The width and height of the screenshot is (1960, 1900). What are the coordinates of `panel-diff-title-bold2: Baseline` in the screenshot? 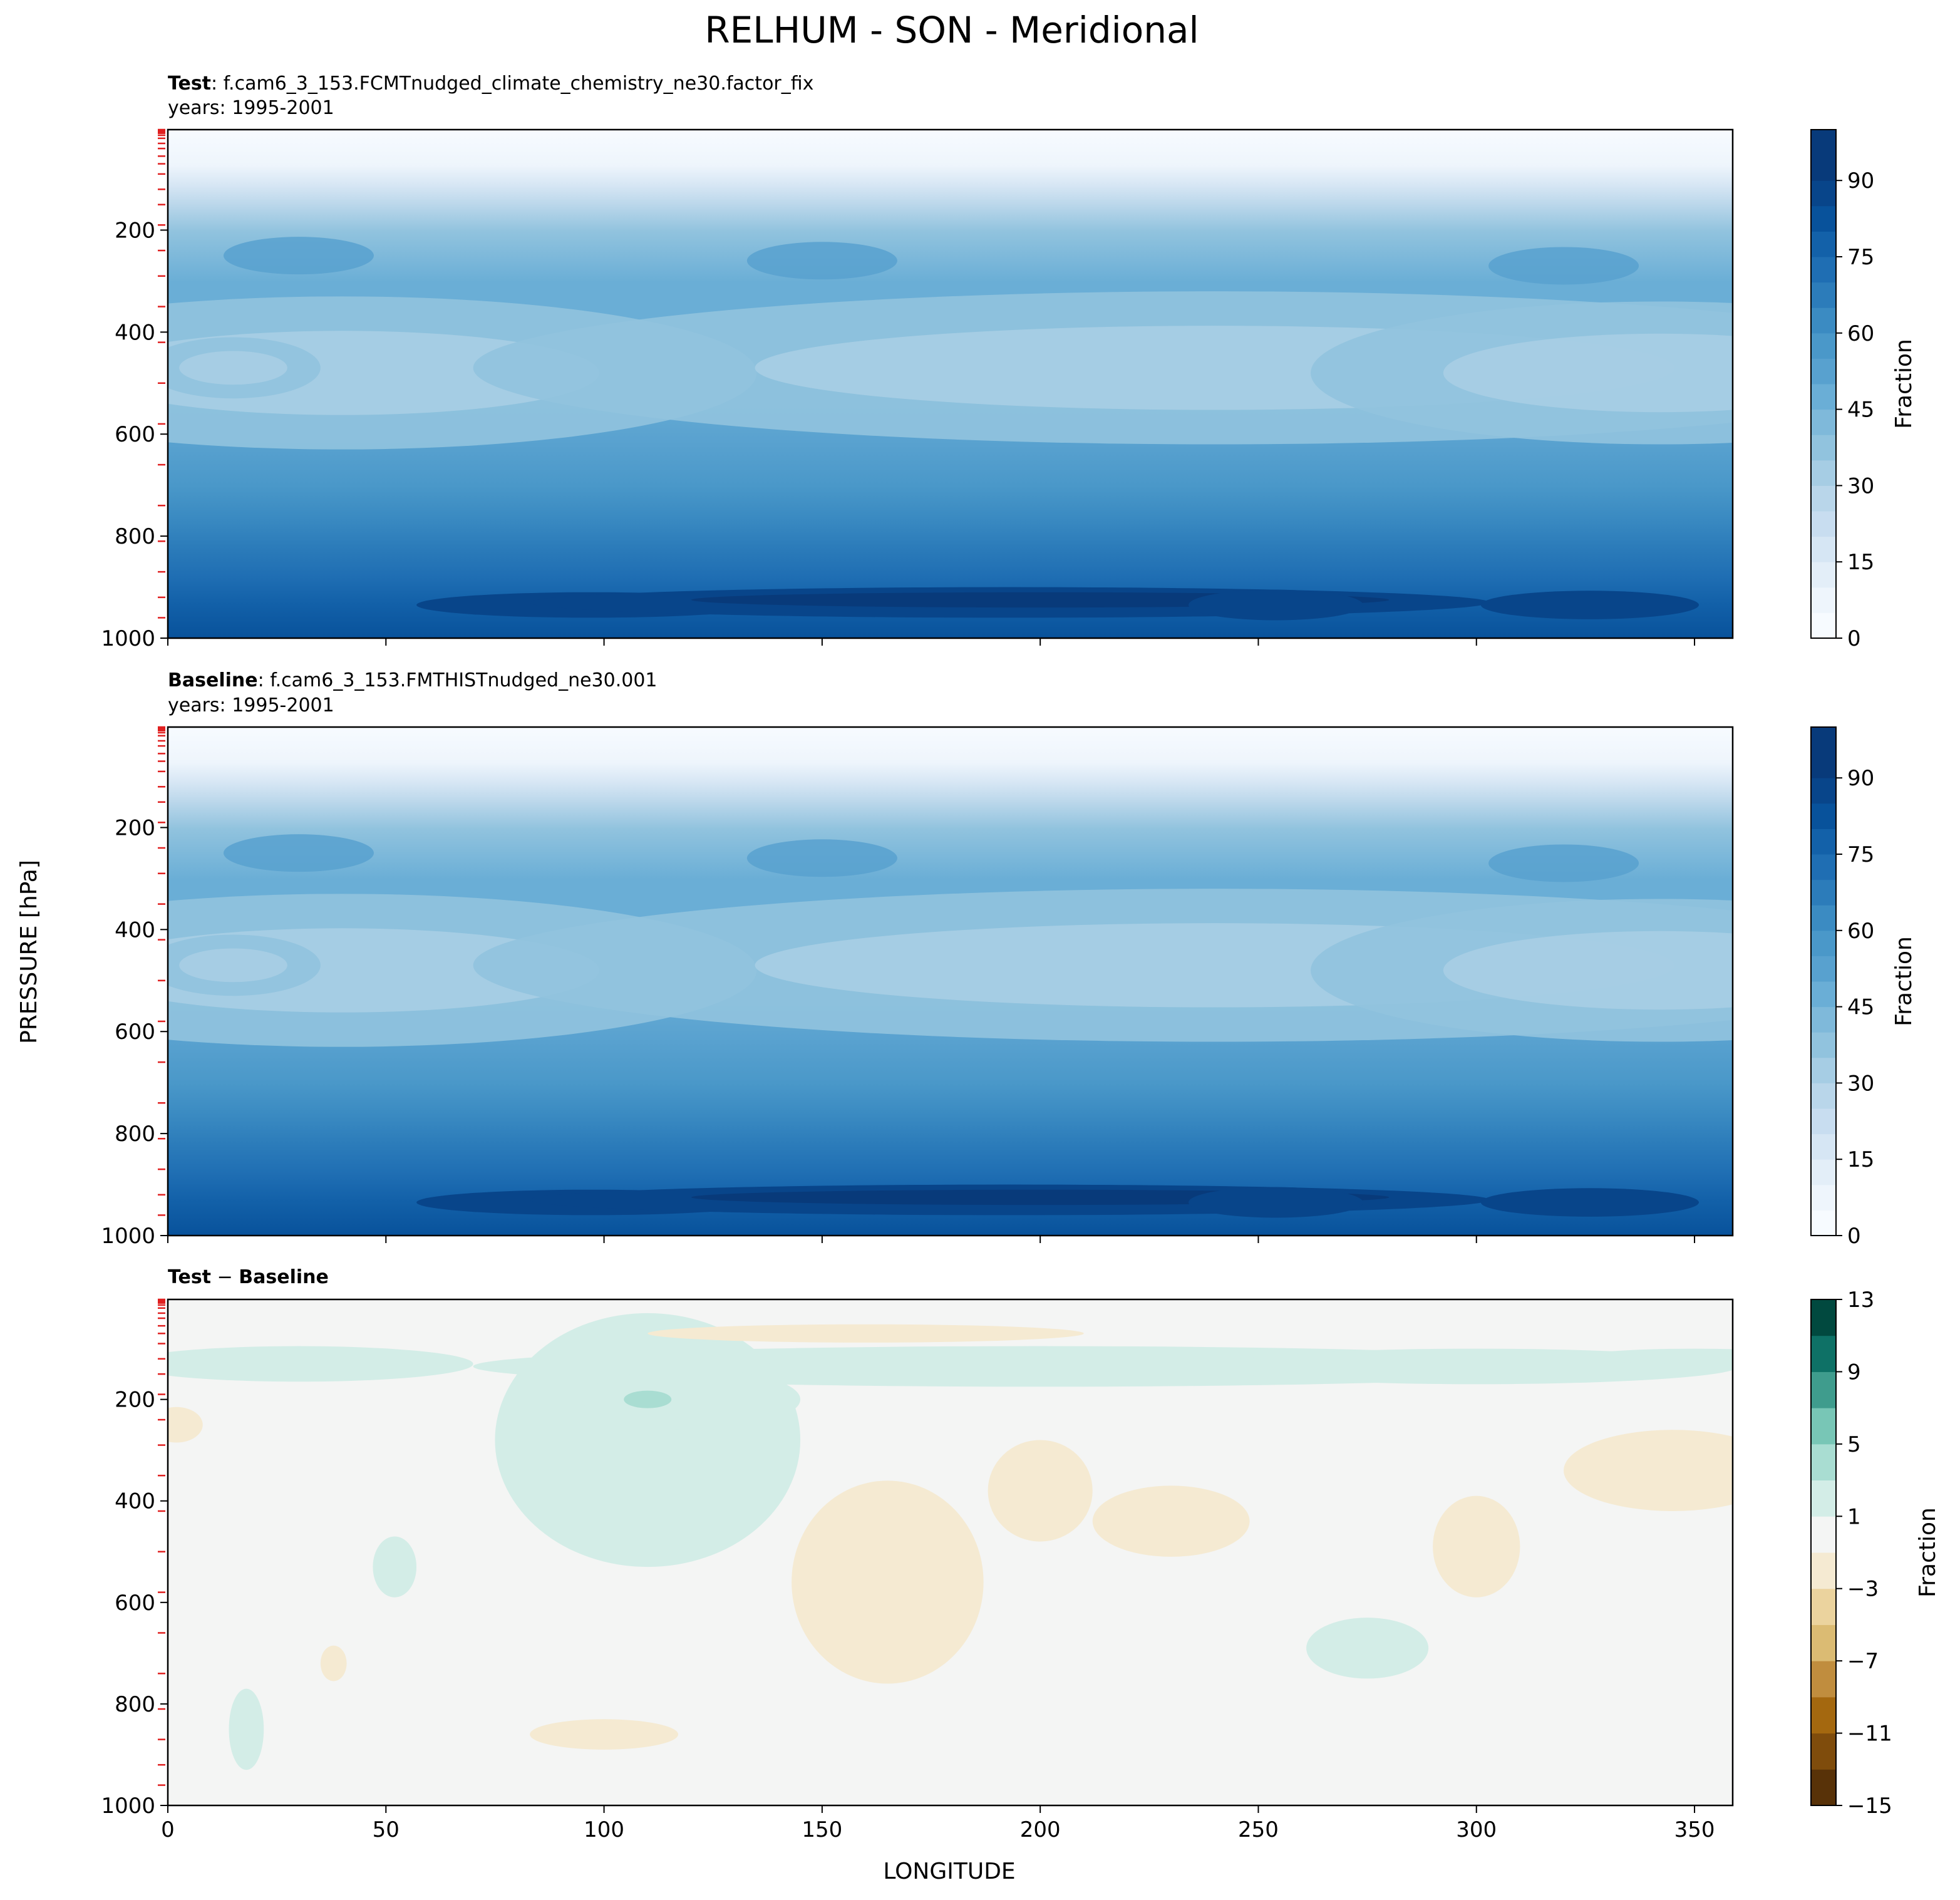 It's located at (284, 1277).